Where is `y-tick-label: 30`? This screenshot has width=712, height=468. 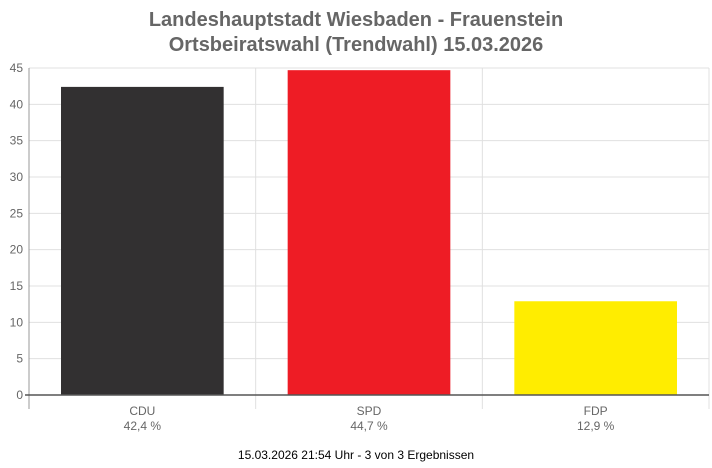 y-tick-label: 30 is located at coordinates (17, 177).